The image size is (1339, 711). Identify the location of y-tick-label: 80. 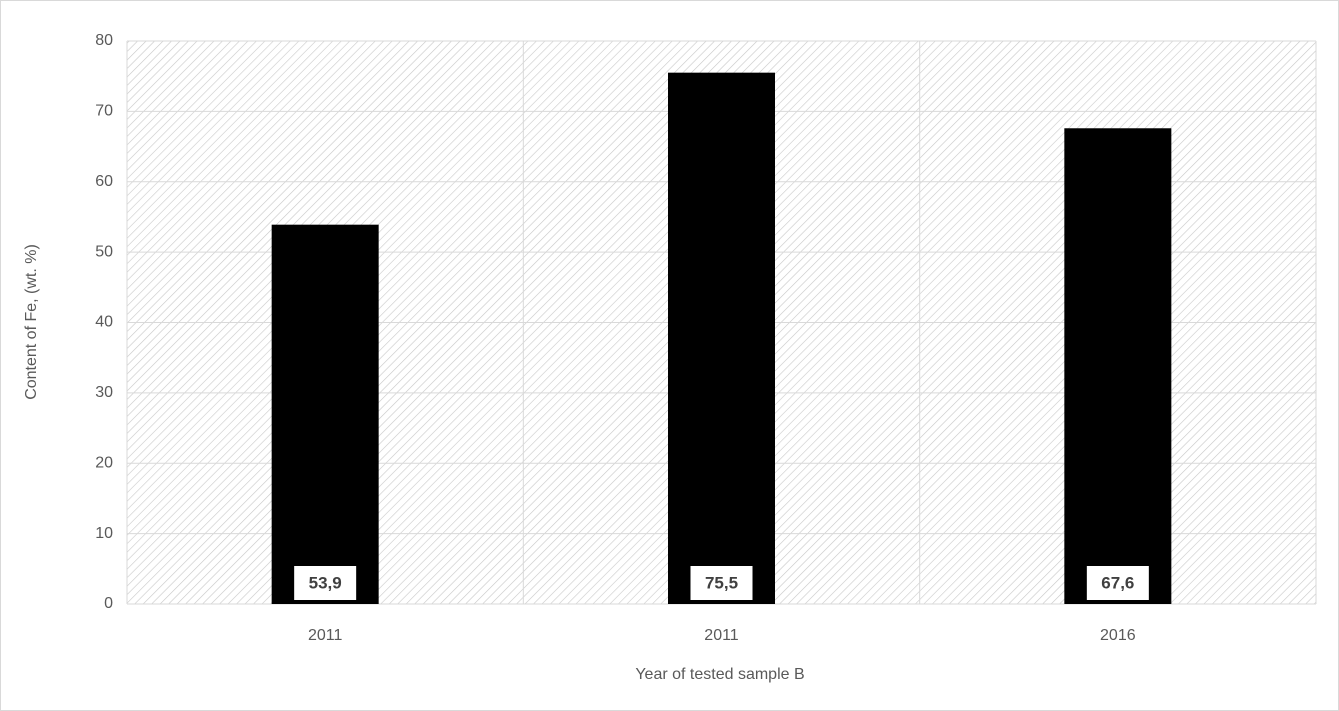
(104, 40).